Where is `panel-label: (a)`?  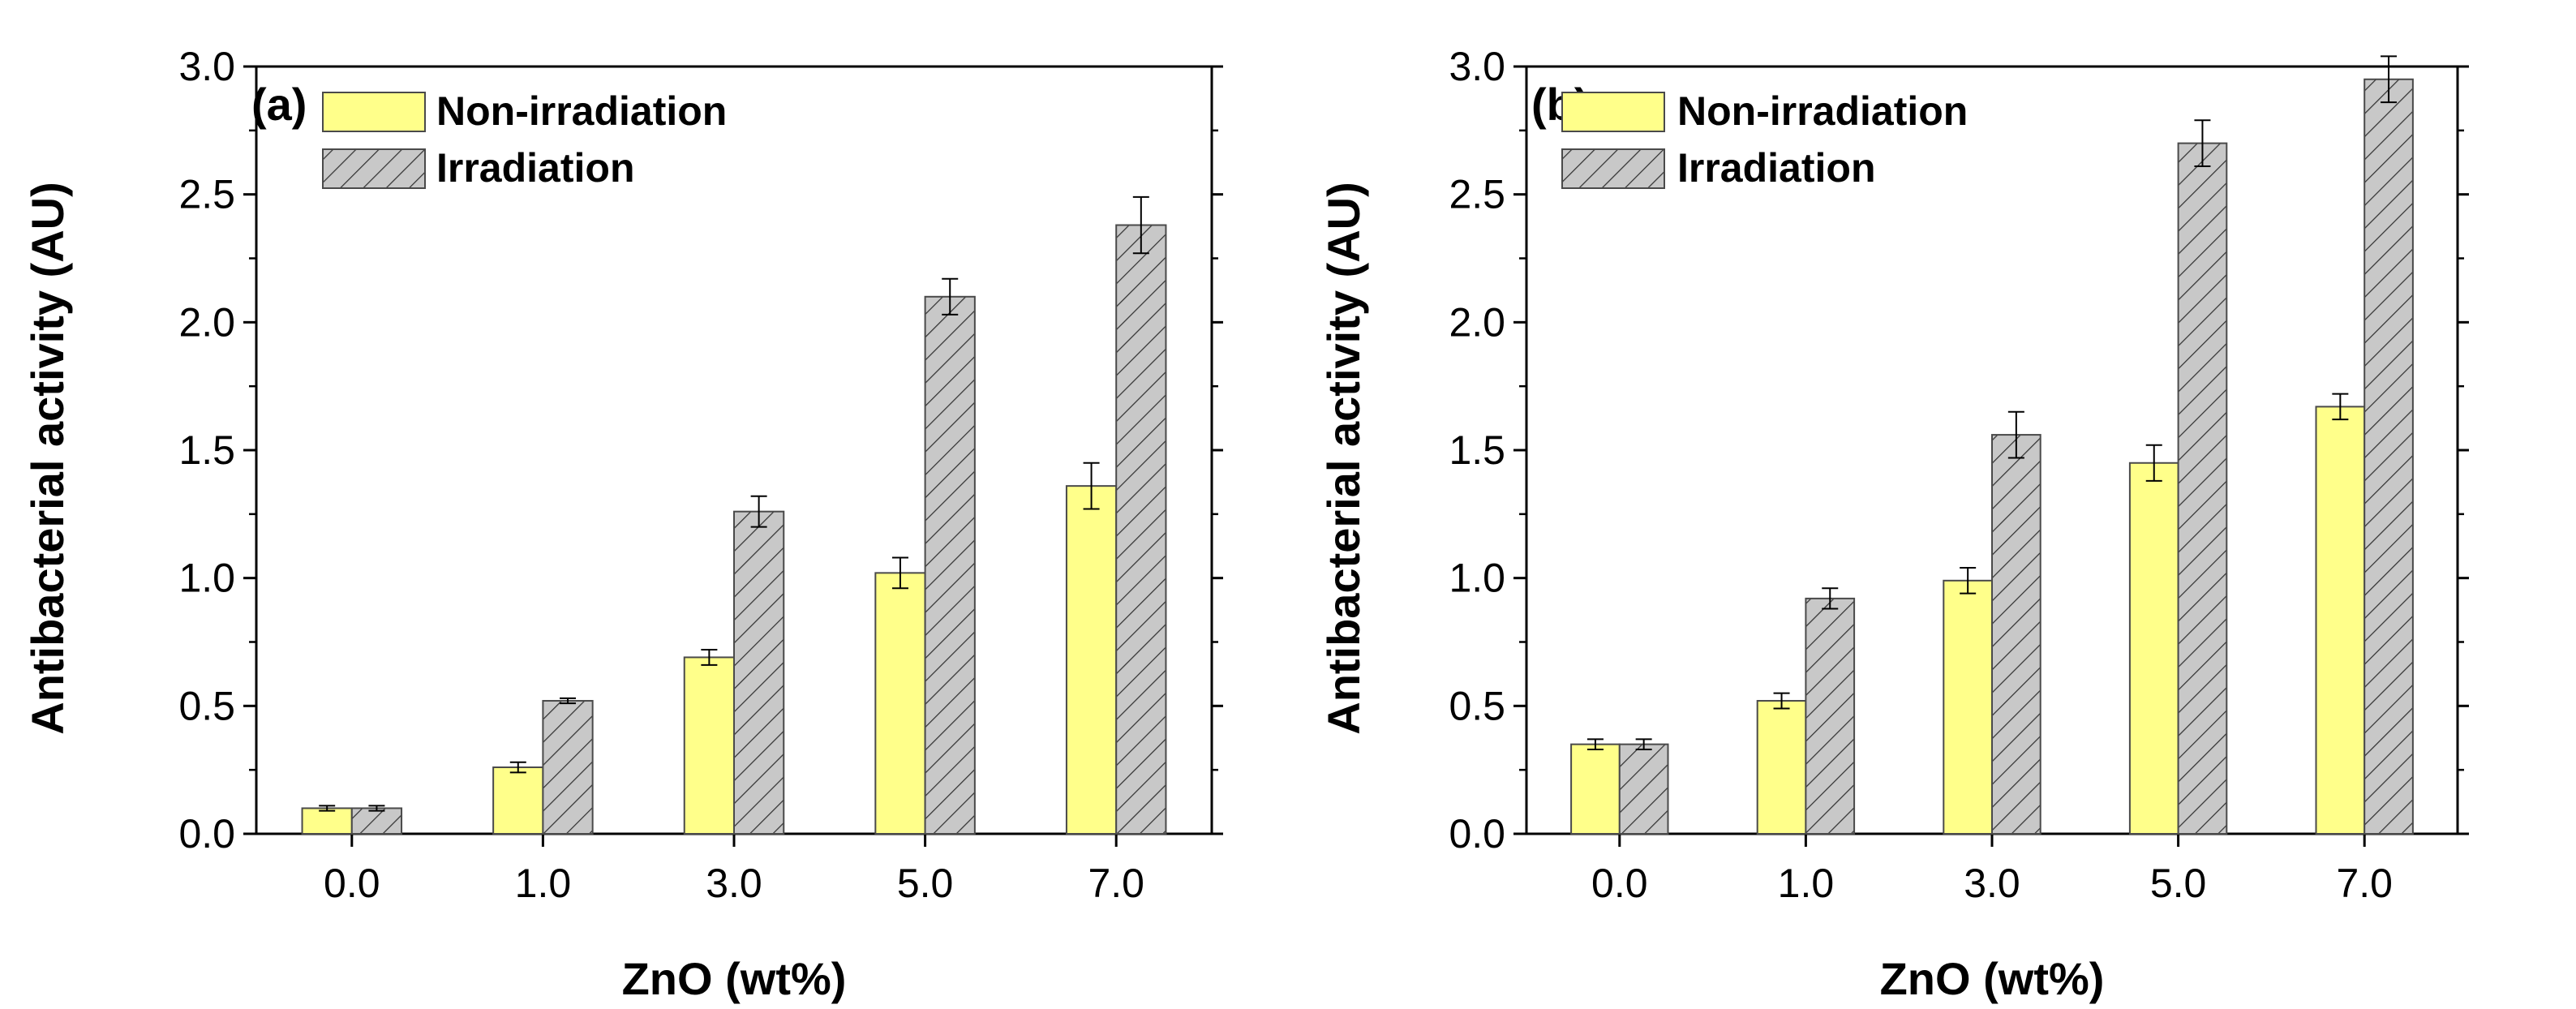 panel-label: (a) is located at coordinates (279, 104).